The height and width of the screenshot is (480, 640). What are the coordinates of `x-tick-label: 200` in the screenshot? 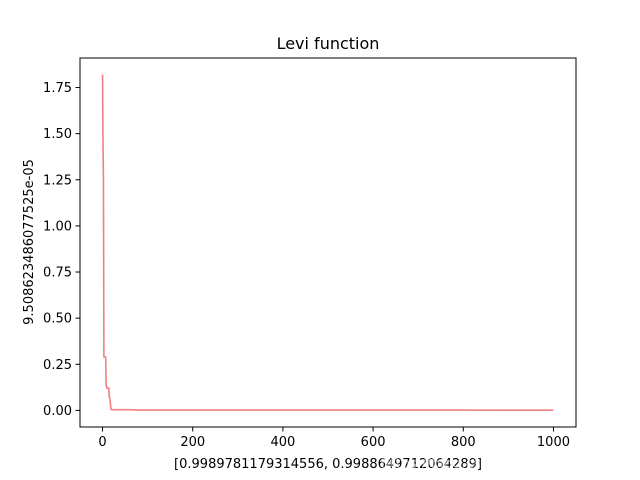 It's located at (192, 442).